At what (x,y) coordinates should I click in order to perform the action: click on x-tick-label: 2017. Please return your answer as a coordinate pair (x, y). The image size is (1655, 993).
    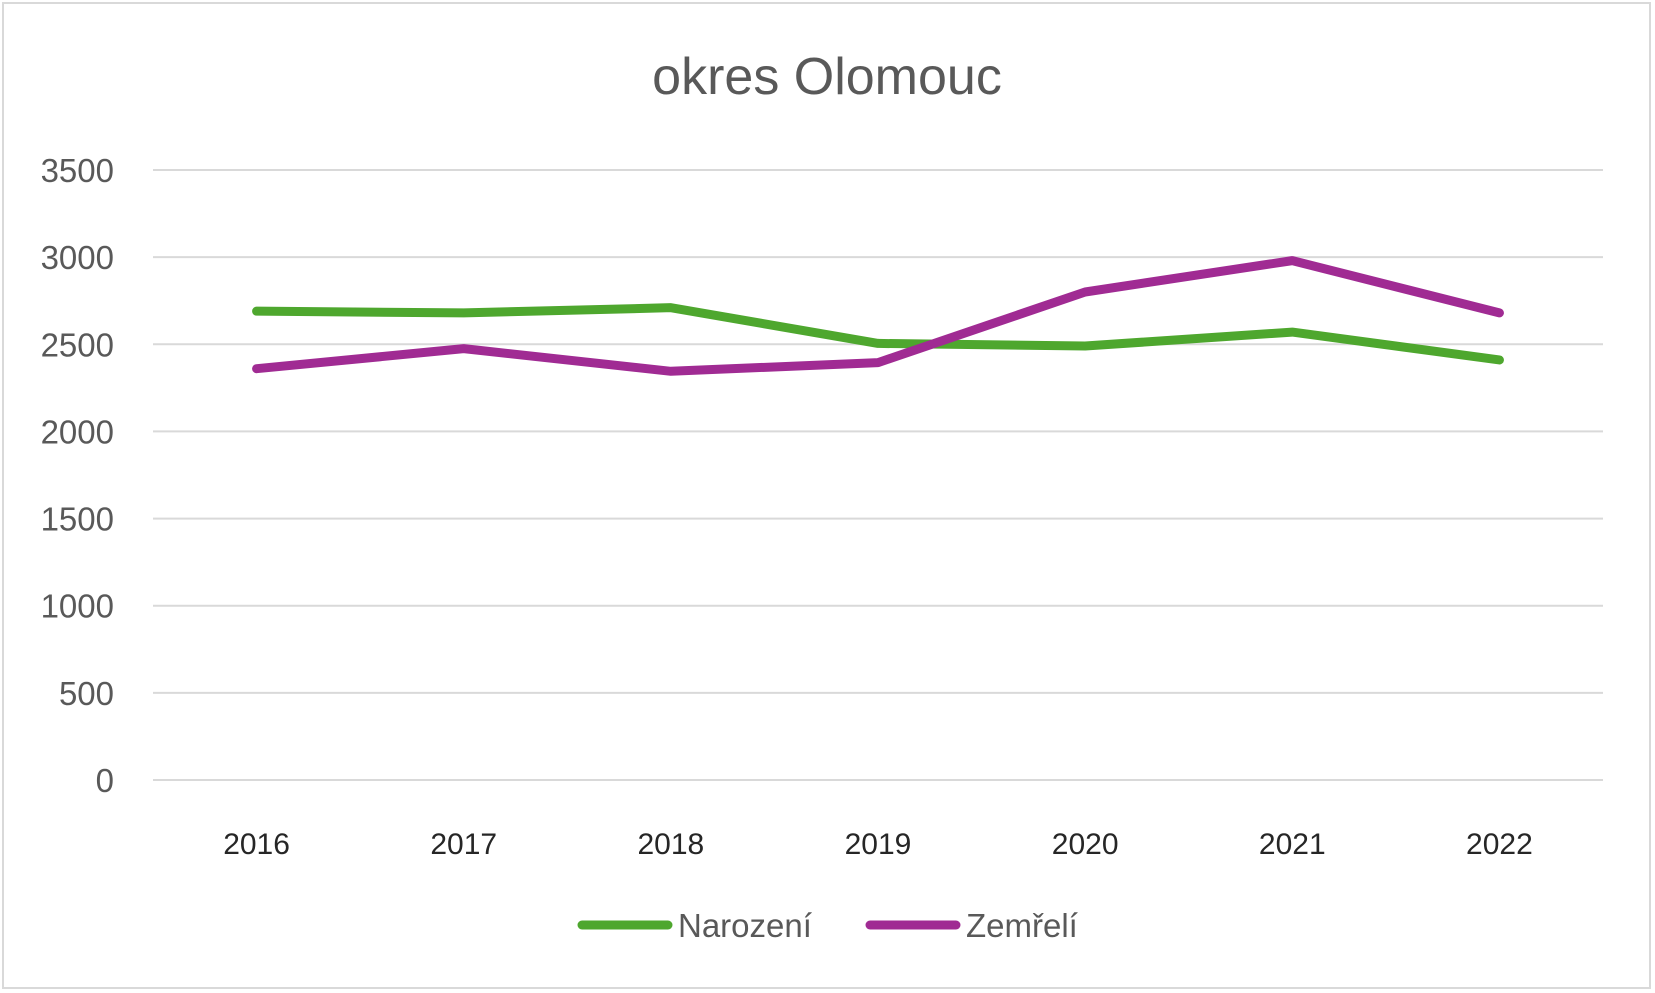
    Looking at the image, I should click on (463, 844).